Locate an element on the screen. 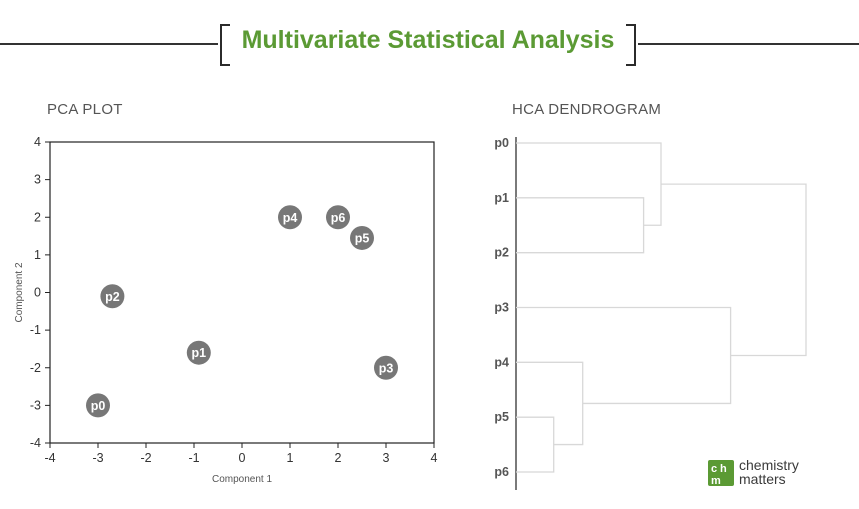 The height and width of the screenshot is (509, 859). data-point-label-p3: p3 is located at coordinates (386, 368).